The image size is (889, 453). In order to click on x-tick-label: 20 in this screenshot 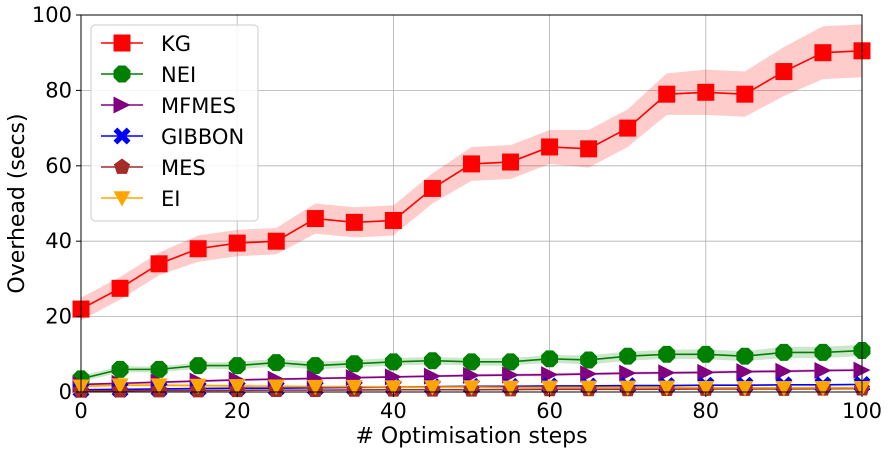, I will do `click(237, 411)`.